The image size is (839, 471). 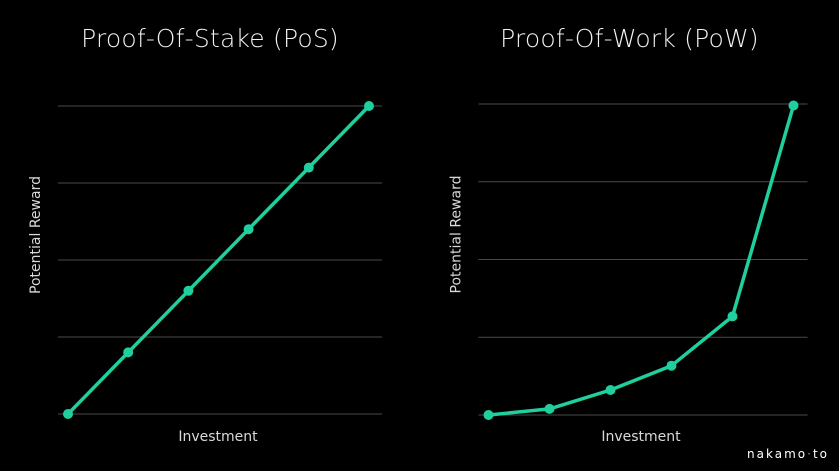 I want to click on watermark-text-part2: to, so click(x=820, y=454).